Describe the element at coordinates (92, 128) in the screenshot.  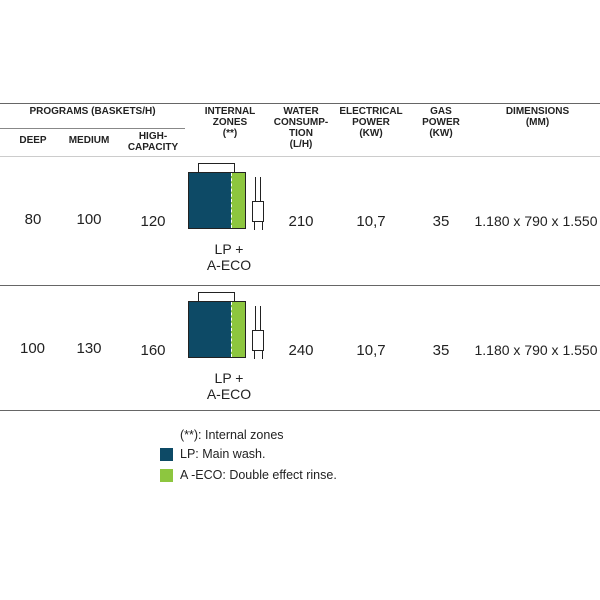
I see `programs-subrule` at that location.